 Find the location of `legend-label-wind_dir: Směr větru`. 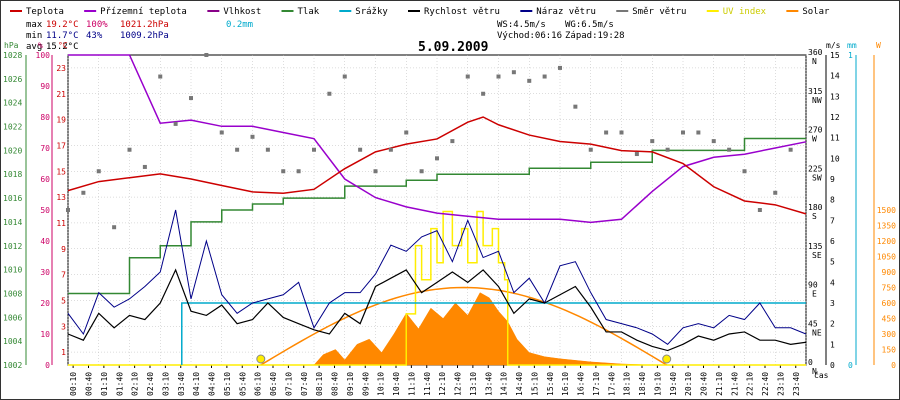

legend-label-wind_dir: Směr větru is located at coordinates (659, 12).